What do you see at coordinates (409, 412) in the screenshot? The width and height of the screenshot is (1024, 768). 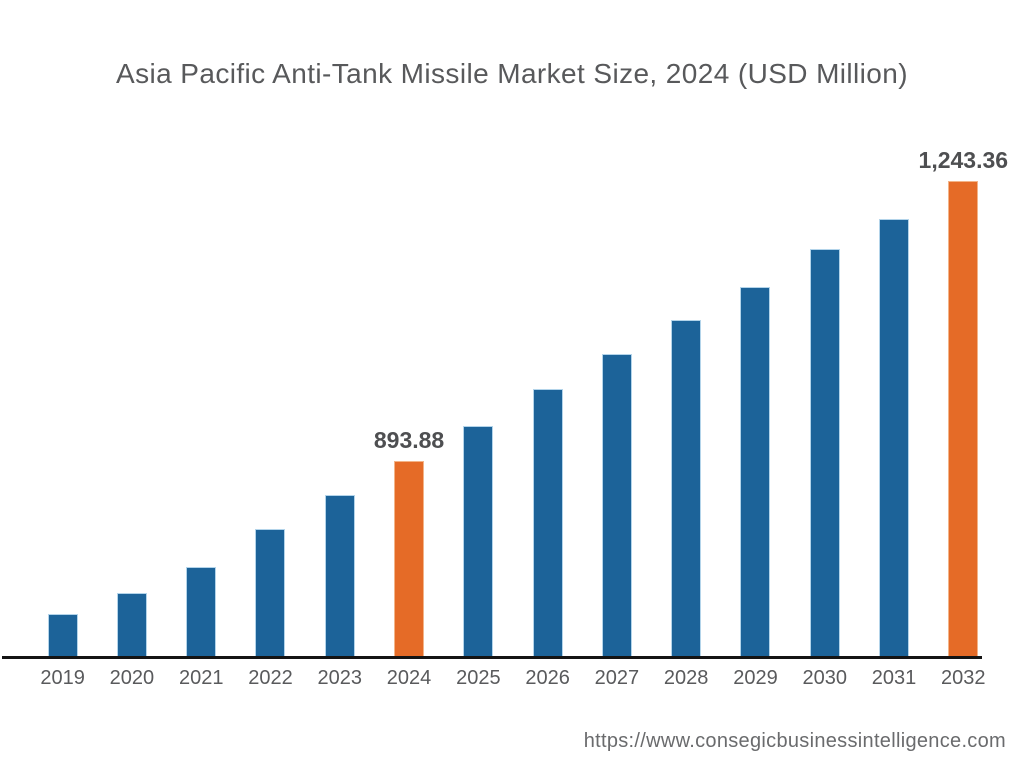 I see `bar-slot-2024: 893.88` at bounding box center [409, 412].